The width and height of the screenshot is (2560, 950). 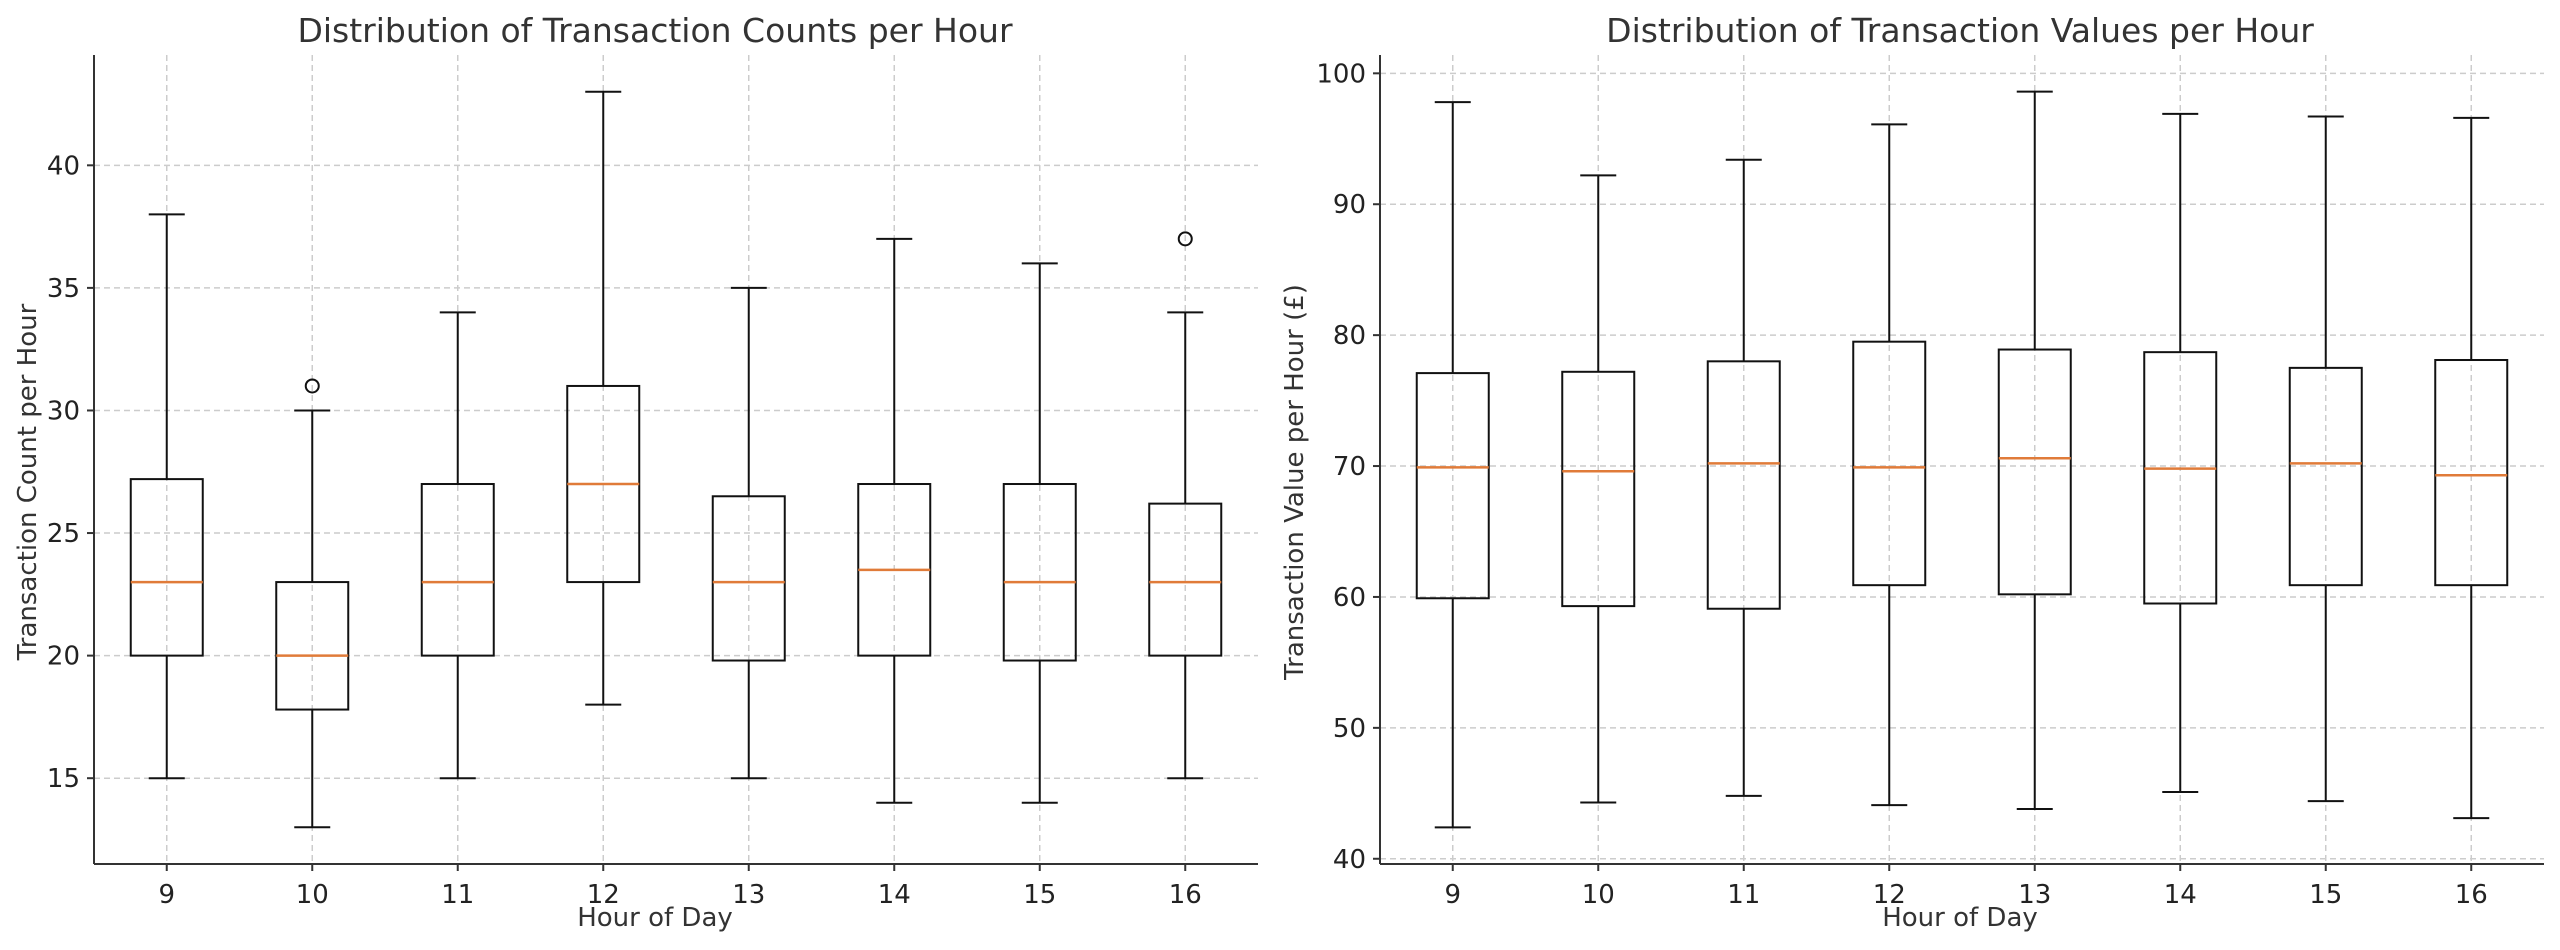 What do you see at coordinates (1349, 205) in the screenshot?
I see `y-tick-label: 90` at bounding box center [1349, 205].